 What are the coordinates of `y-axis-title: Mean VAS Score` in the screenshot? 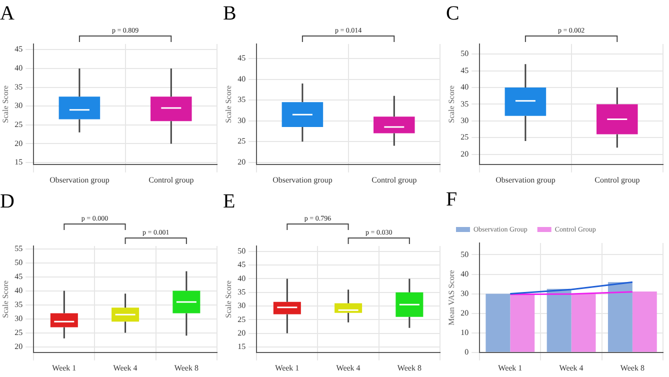 It's located at (451, 298).